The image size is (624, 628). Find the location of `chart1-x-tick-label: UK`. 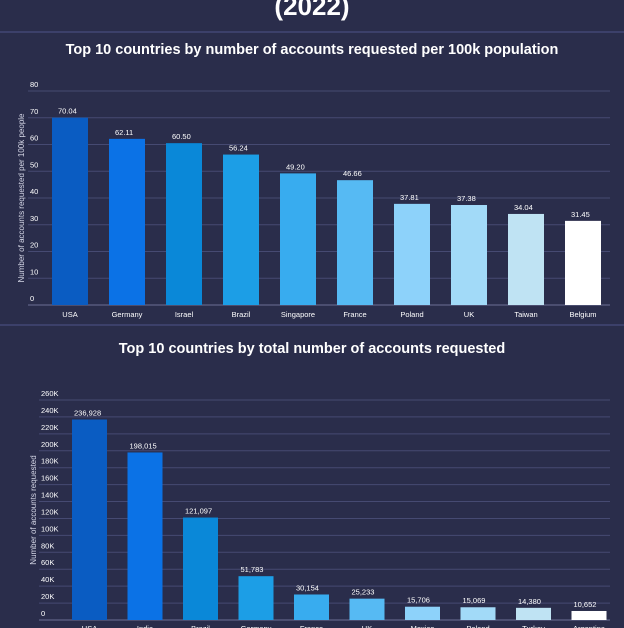

chart1-x-tick-label: UK is located at coordinates (469, 314).